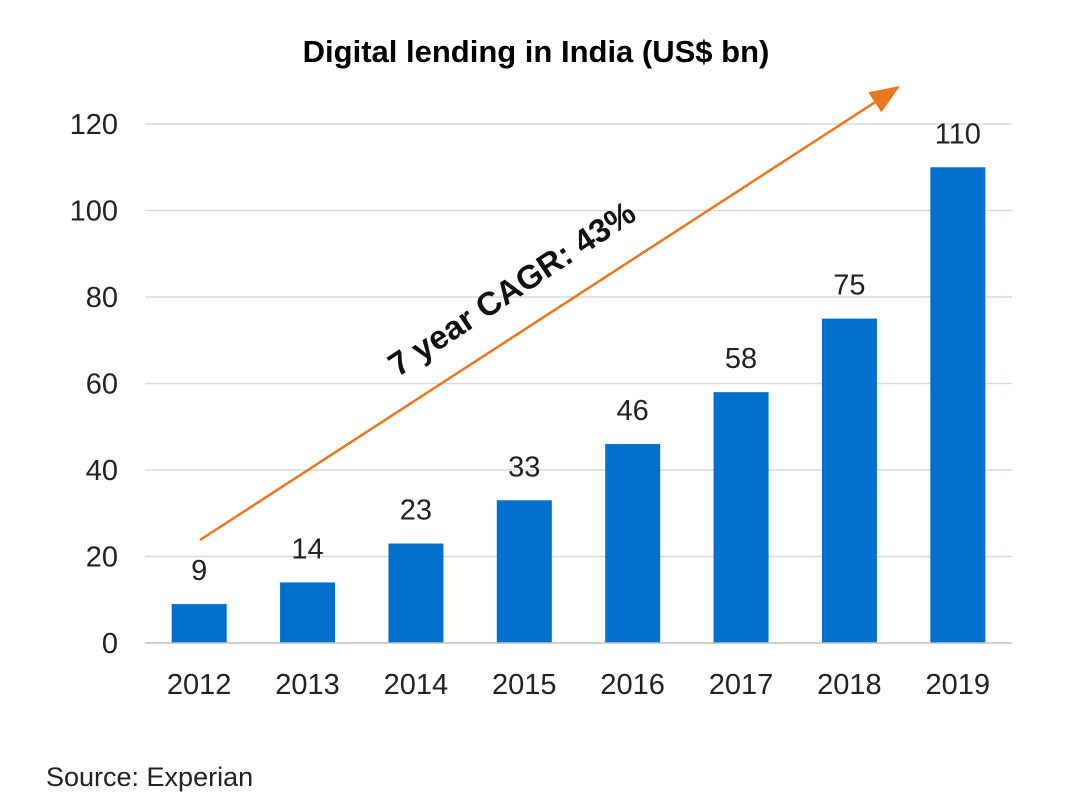 The height and width of the screenshot is (810, 1072). Describe the element at coordinates (94, 212) in the screenshot. I see `y-tick-label: 100` at that location.